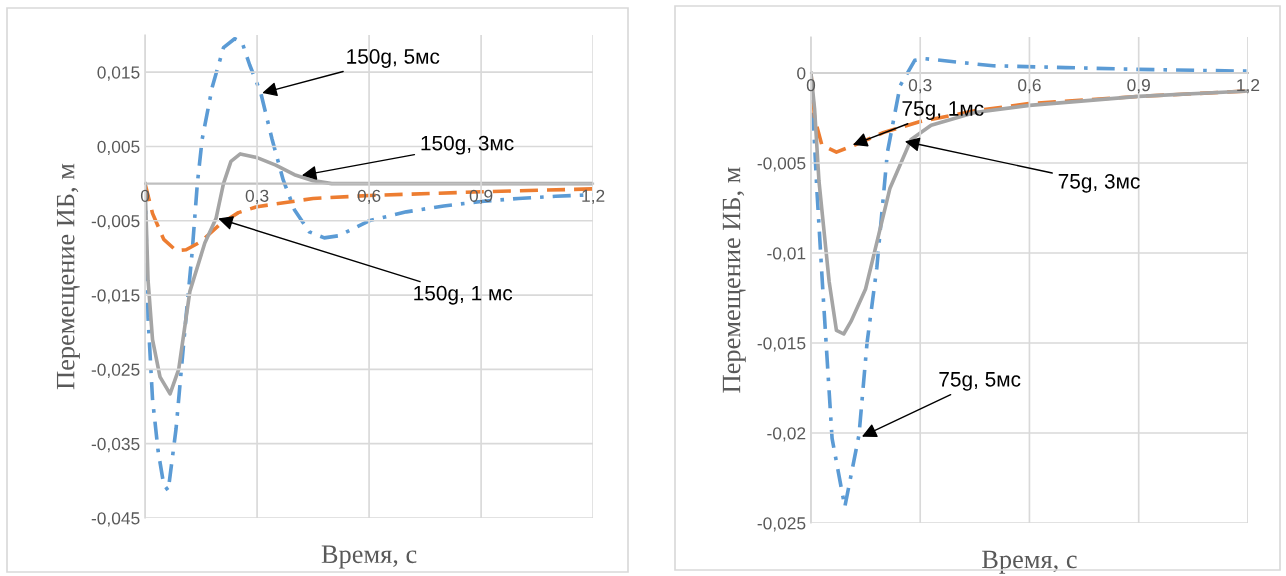 The height and width of the screenshot is (576, 1286). What do you see at coordinates (118, 147) in the screenshot?
I see `y-tick-label: 0,005` at bounding box center [118, 147].